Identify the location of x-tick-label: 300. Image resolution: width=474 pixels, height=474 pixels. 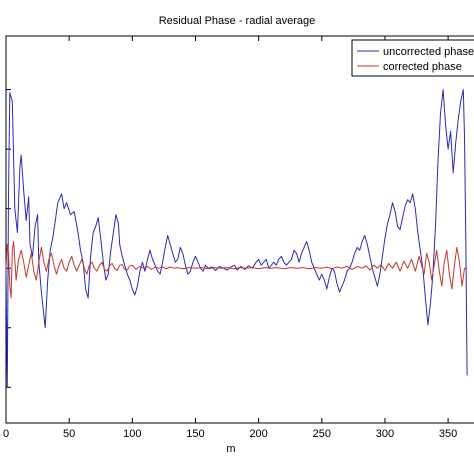
(385, 434).